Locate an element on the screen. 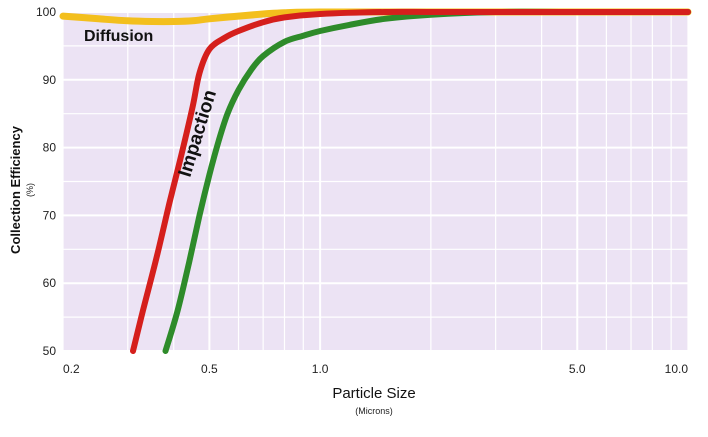  x-axis-label: Particle Size is located at coordinates (373, 393).